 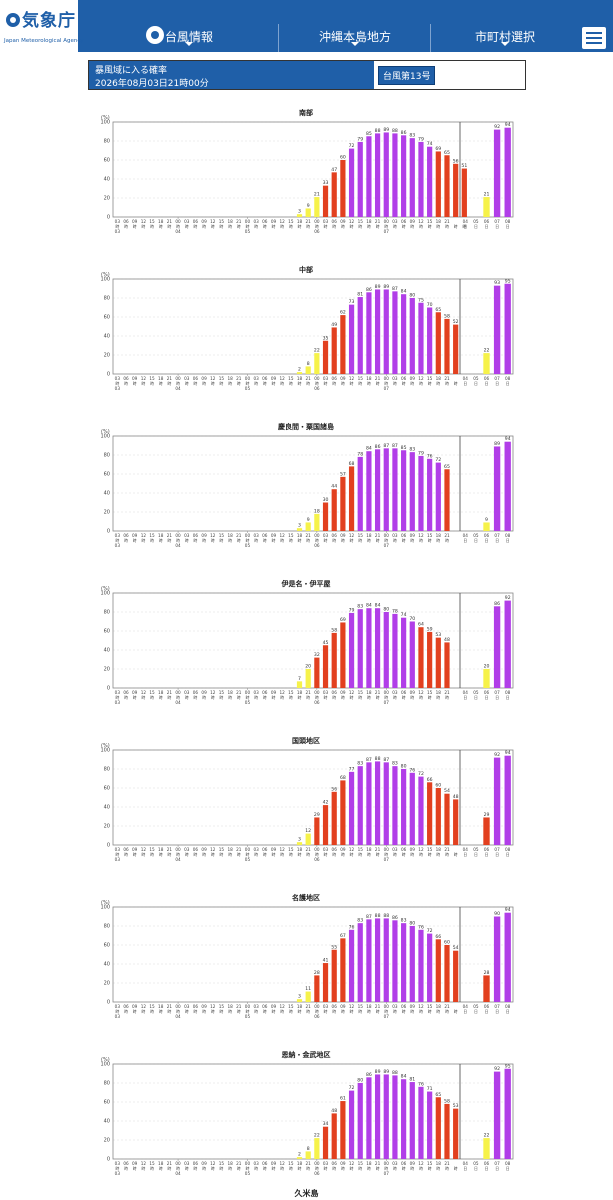 I want to click on hamburger-menu-icon, so click(x=594, y=38).